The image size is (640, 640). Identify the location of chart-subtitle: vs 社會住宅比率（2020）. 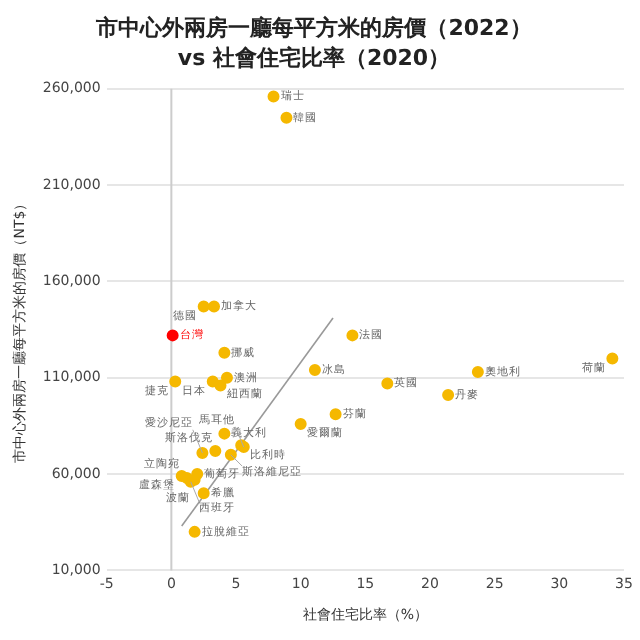
(314, 58).